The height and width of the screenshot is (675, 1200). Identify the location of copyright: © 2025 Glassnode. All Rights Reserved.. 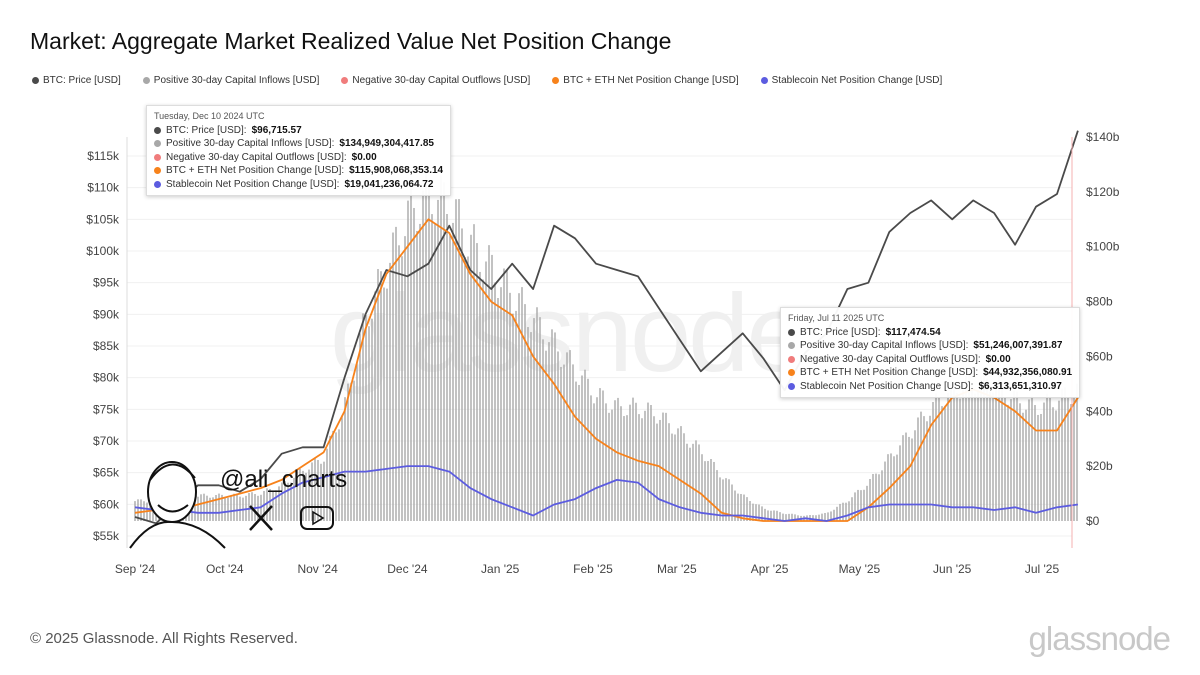
(164, 638).